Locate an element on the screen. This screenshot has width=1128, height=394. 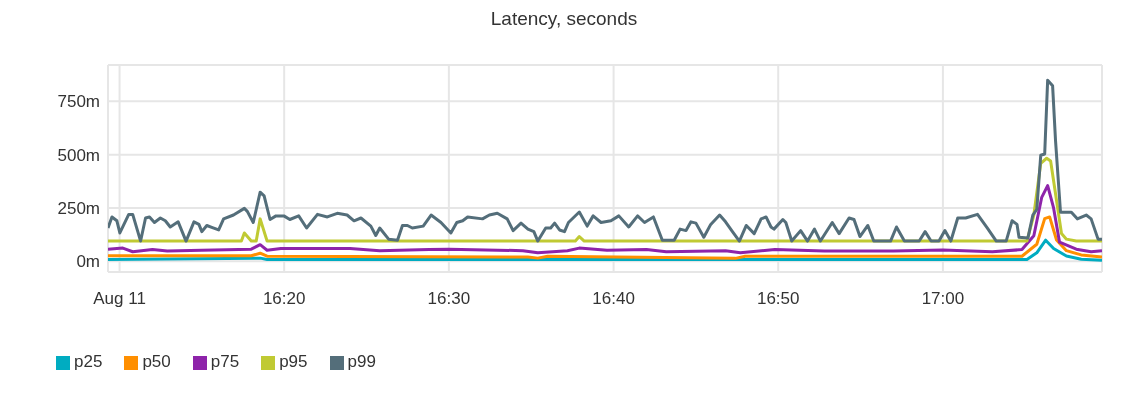
y-tick-label: 250m is located at coordinates (78, 209).